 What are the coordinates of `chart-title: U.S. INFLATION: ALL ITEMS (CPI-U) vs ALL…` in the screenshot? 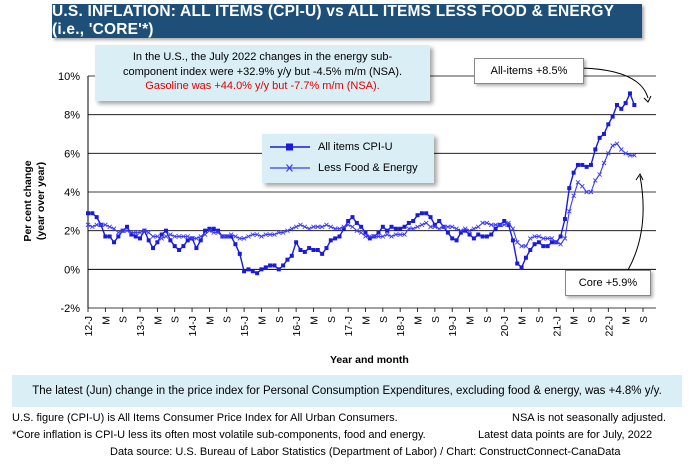 It's located at (347, 20).